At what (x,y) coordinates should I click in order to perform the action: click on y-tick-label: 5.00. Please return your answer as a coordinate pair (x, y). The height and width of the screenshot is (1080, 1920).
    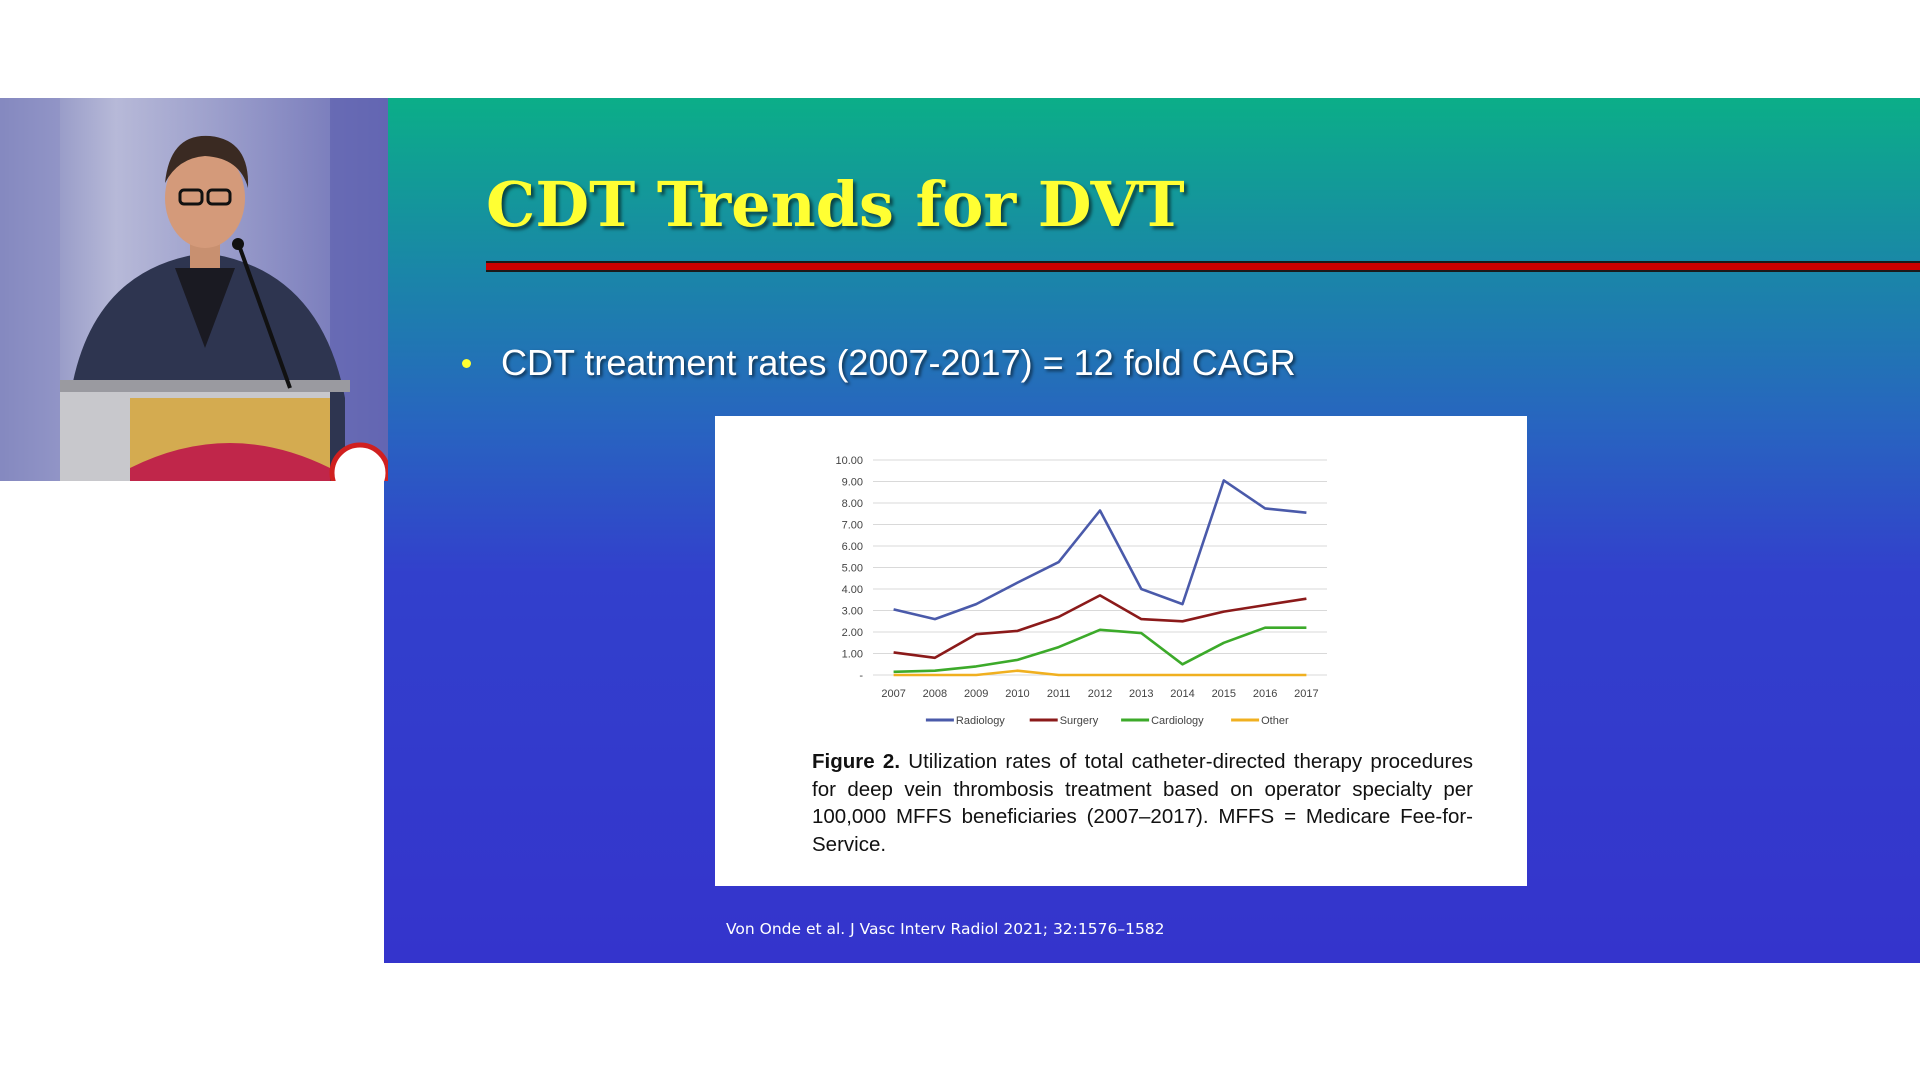
    Looking at the image, I should click on (852, 569).